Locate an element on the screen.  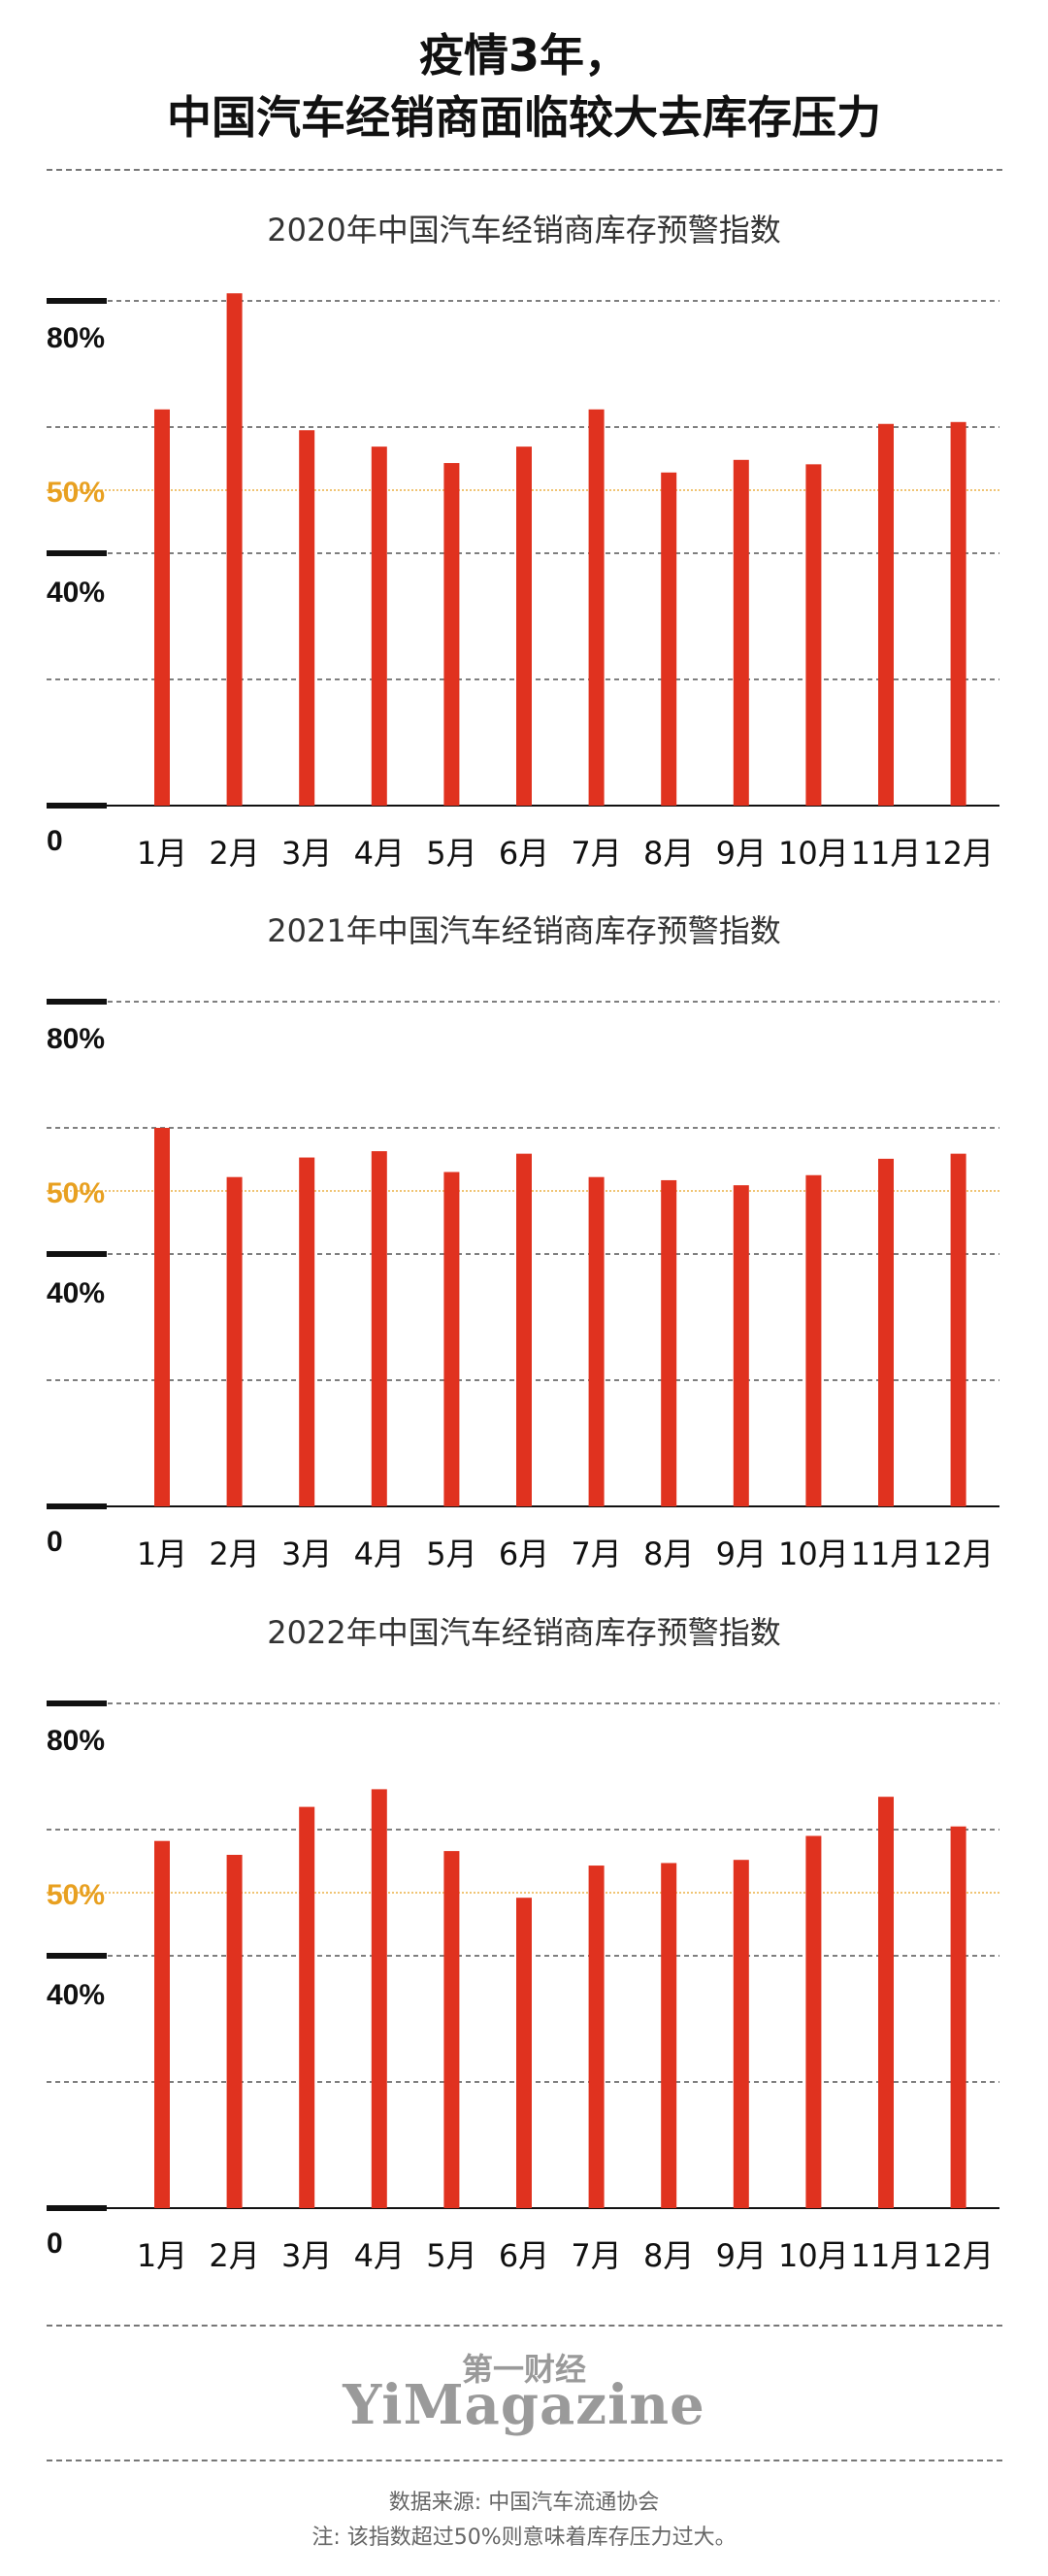
chart-title: 2022年中国汽车经销商库存预警指数 is located at coordinates (523, 1633).